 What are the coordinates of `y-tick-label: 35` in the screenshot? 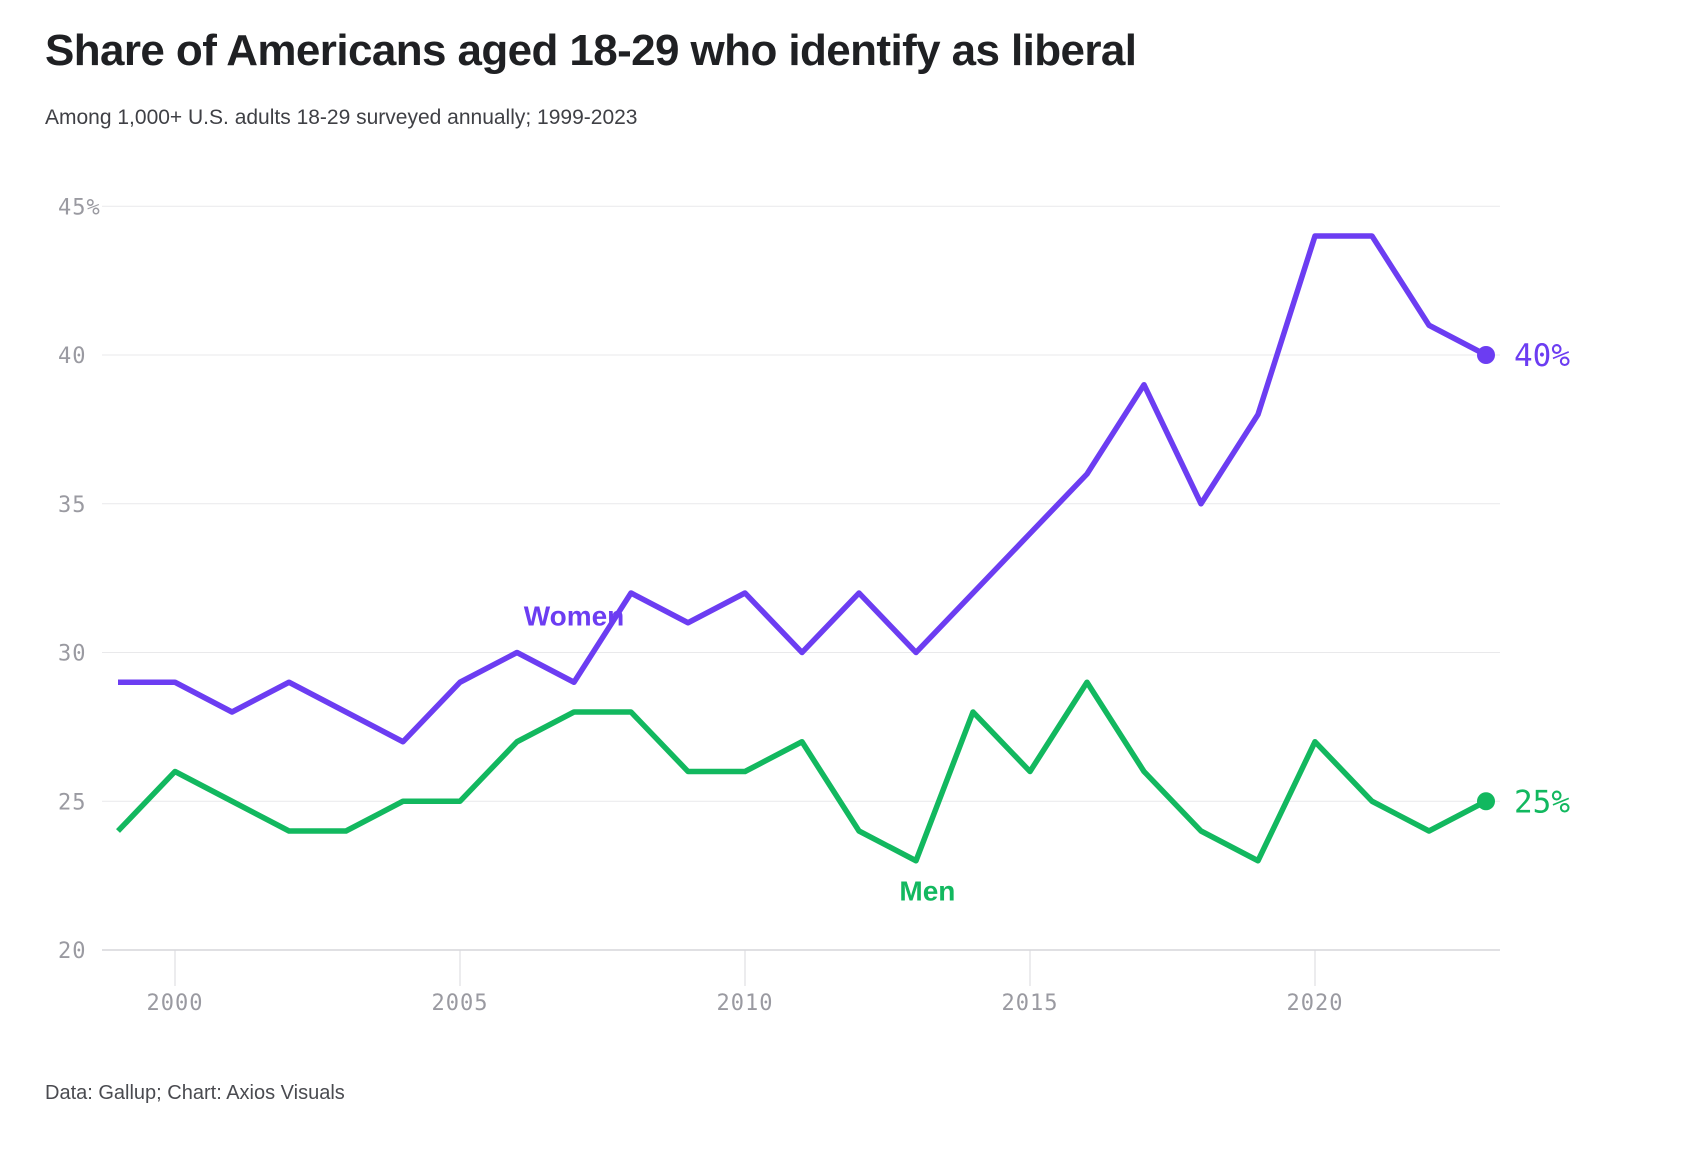 It's located at (72, 505).